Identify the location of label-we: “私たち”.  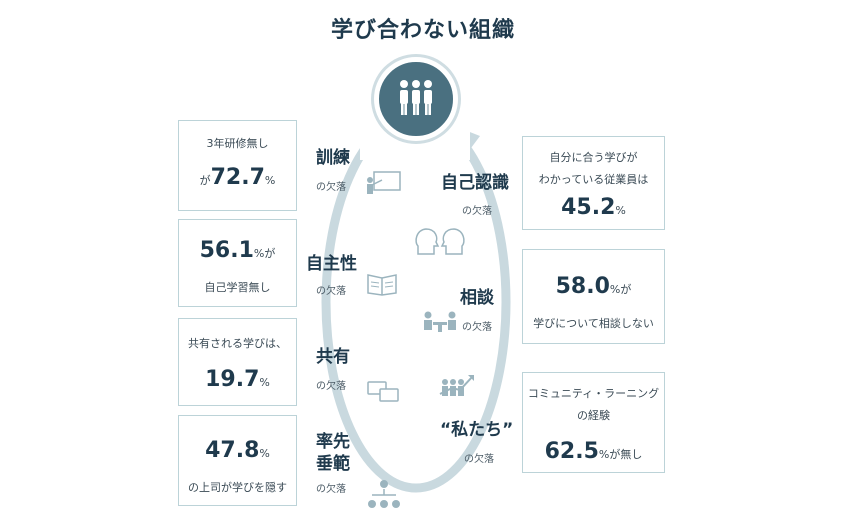
(477, 430).